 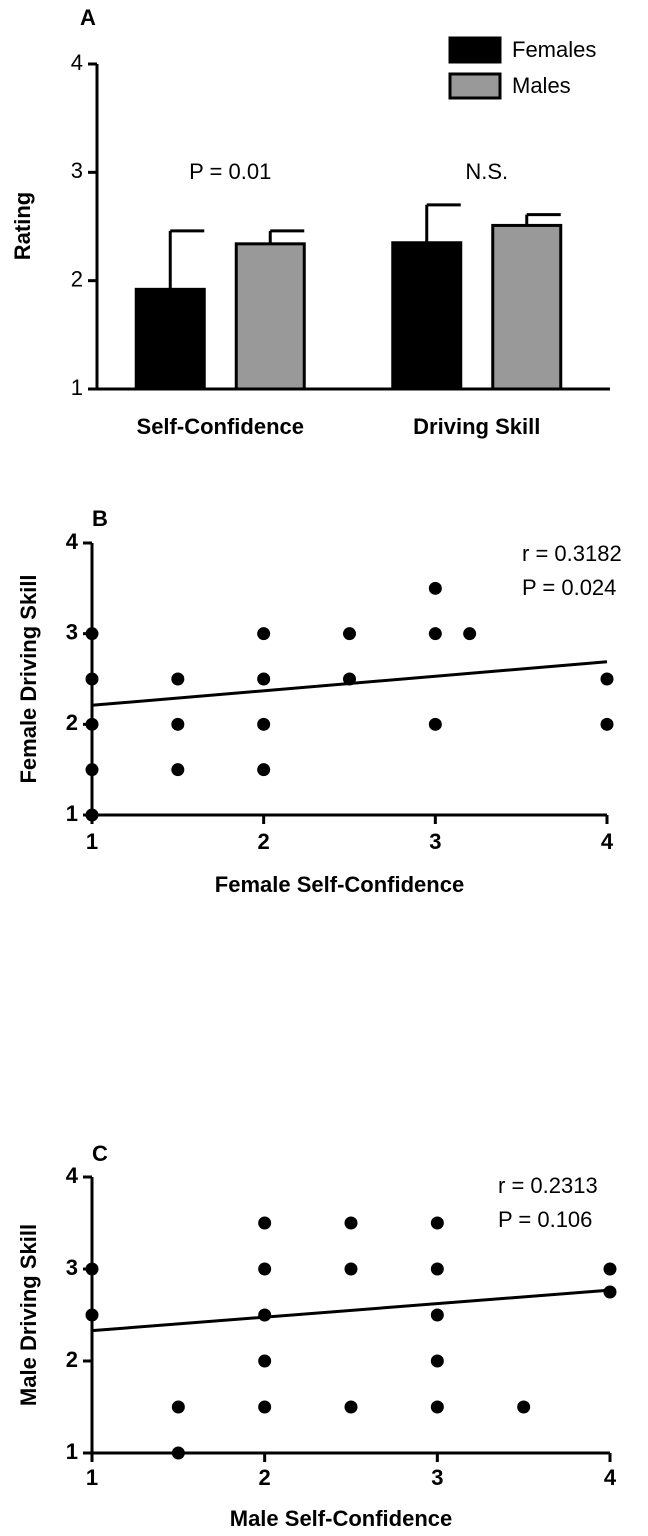 What do you see at coordinates (486, 171) in the screenshot?
I see `annotation: N.S.` at bounding box center [486, 171].